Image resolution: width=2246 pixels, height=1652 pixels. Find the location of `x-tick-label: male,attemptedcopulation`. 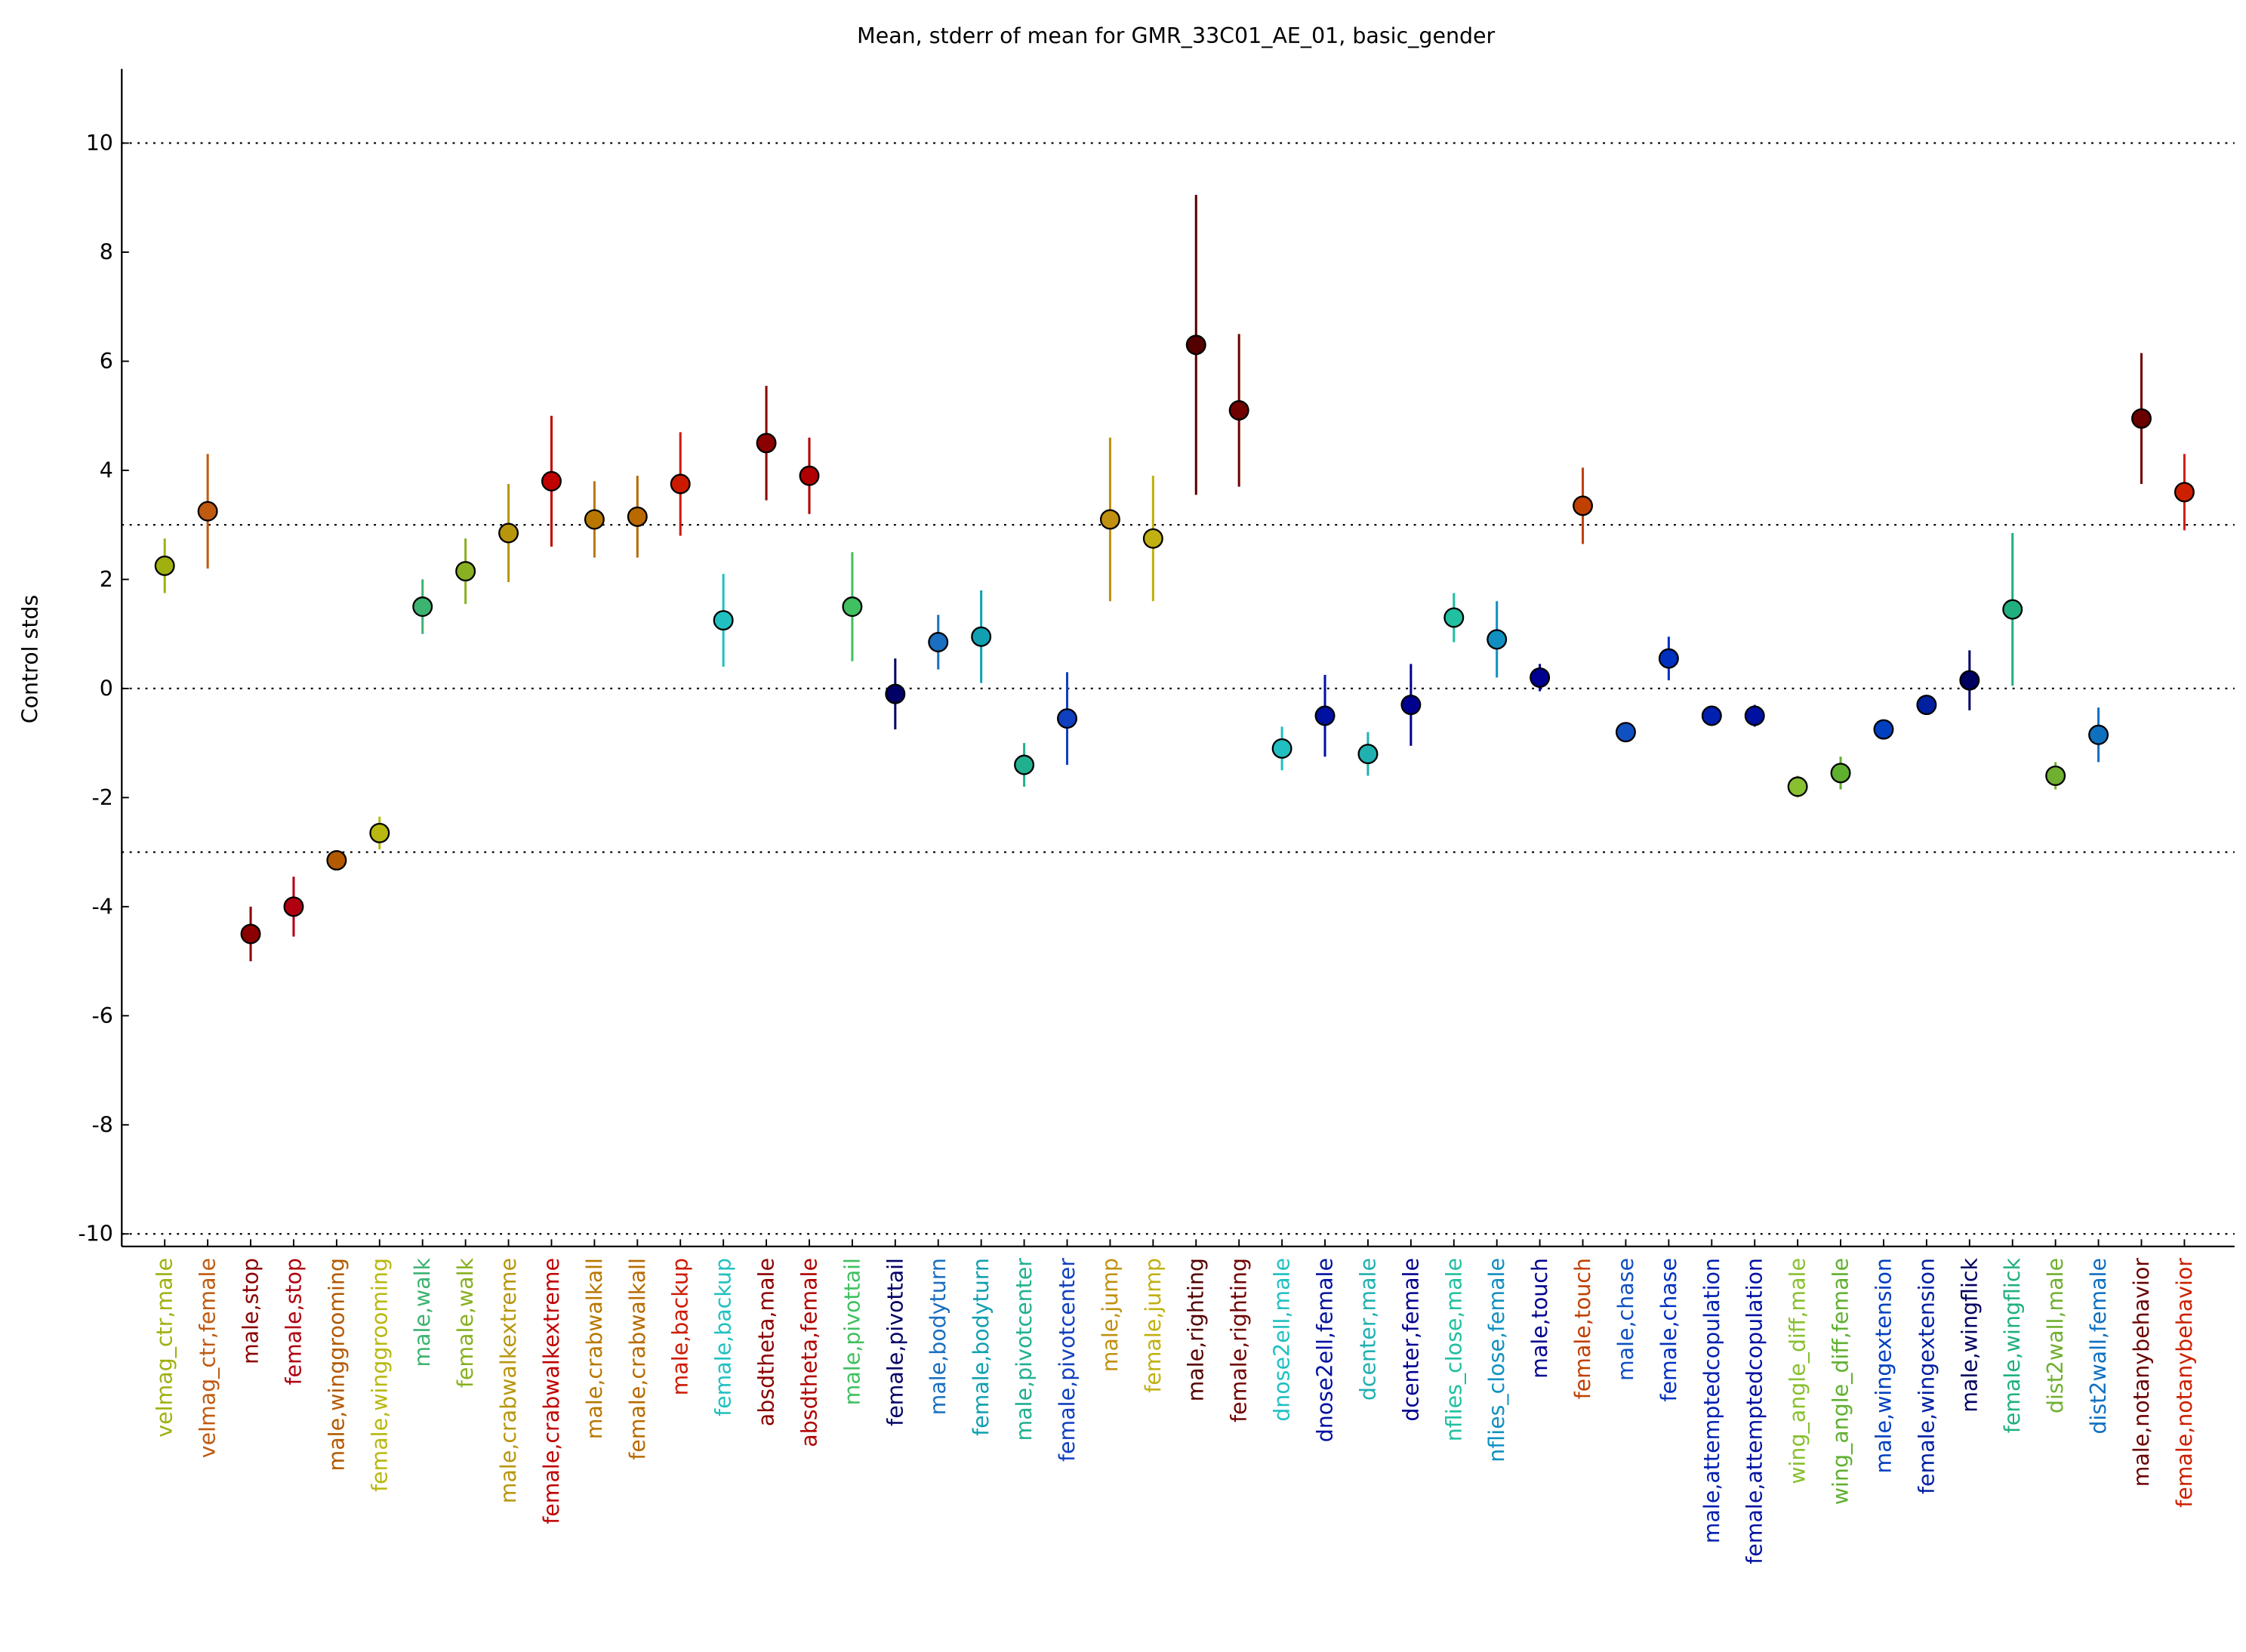

x-tick-label: male,attemptedcopulation is located at coordinates (1711, 1400).